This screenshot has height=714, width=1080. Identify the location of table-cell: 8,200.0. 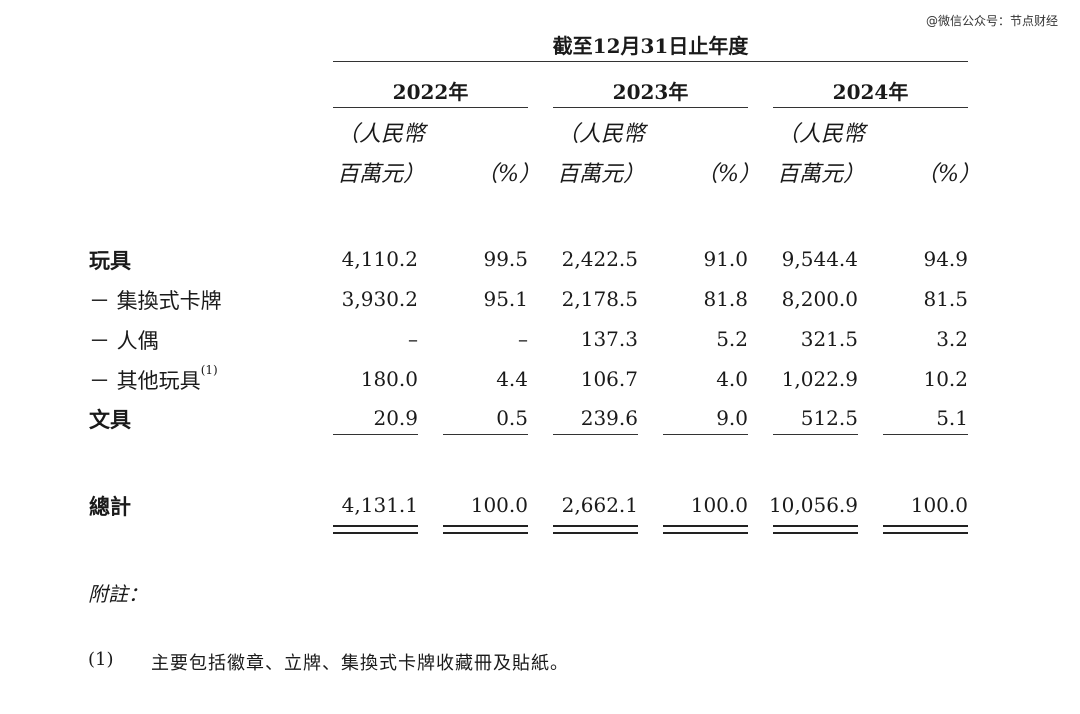
(819, 299).